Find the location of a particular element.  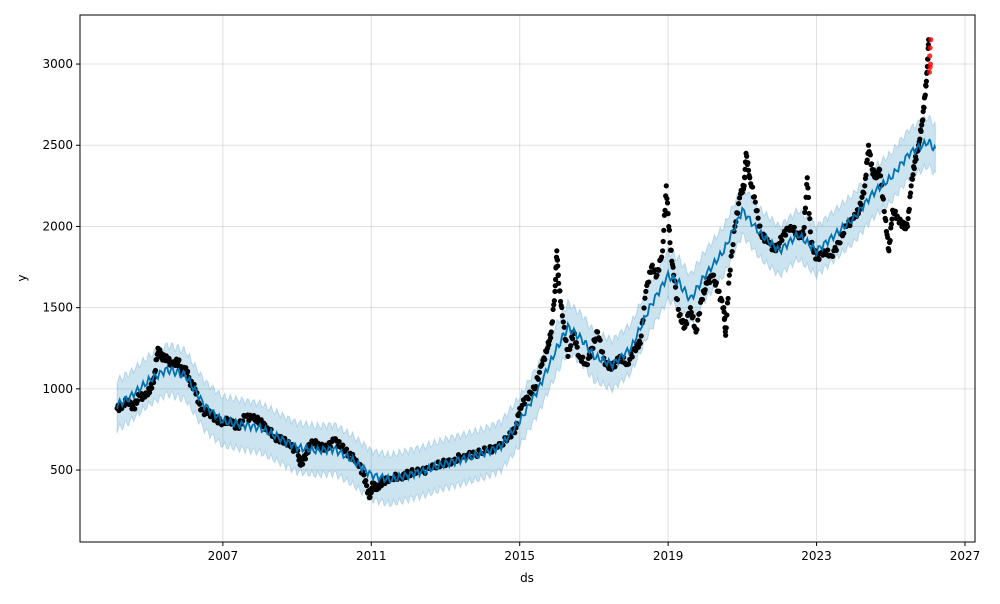

recent-point is located at coordinates (930, 56).